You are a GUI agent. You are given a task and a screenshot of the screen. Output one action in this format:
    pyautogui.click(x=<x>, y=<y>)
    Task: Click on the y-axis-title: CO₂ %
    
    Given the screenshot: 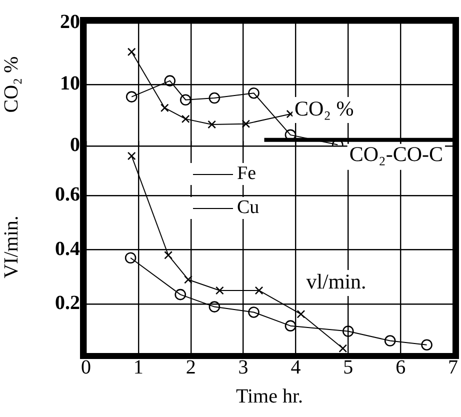 What is the action you would take?
    pyautogui.click(x=11, y=84)
    